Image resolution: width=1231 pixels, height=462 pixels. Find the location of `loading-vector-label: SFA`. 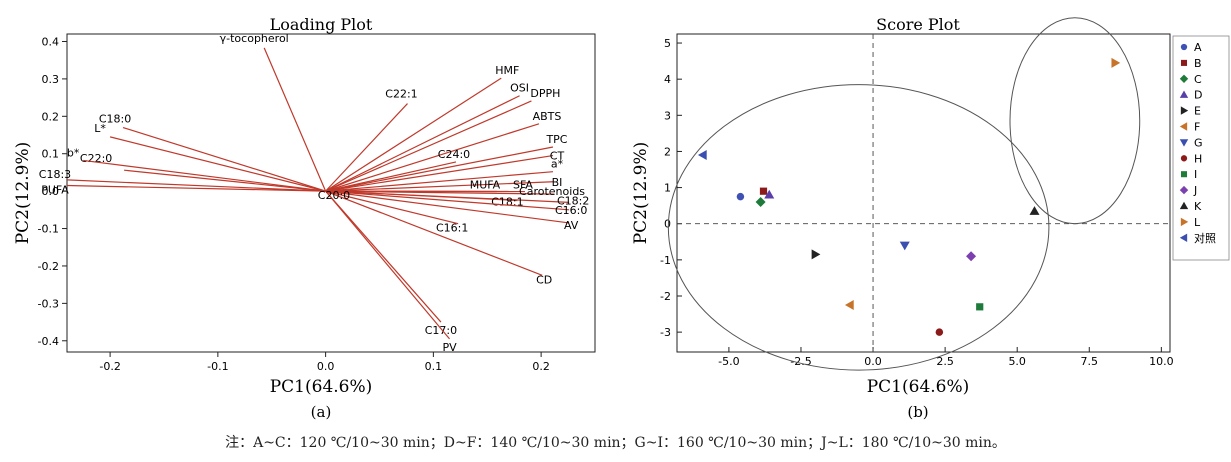

loading-vector-label: SFA is located at coordinates (523, 185).